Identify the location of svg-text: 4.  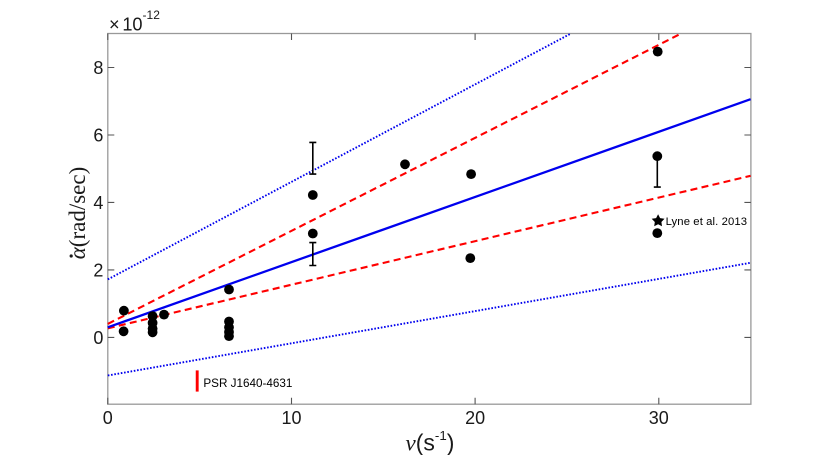
(98, 203).